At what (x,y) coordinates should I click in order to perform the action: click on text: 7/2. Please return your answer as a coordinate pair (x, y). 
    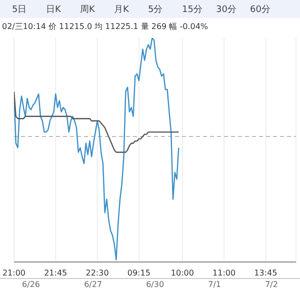
    Looking at the image, I should click on (271, 284).